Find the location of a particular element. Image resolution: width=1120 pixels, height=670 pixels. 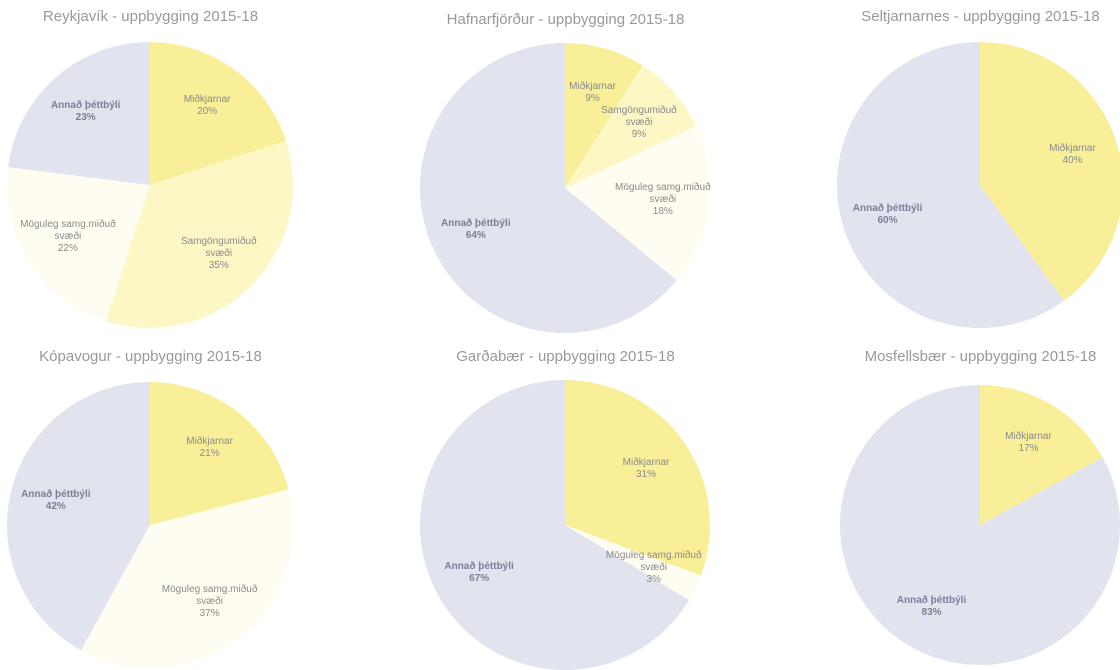

chart-title: Hafnarfjörður - uppbygging 2015-18 is located at coordinates (565, 19).